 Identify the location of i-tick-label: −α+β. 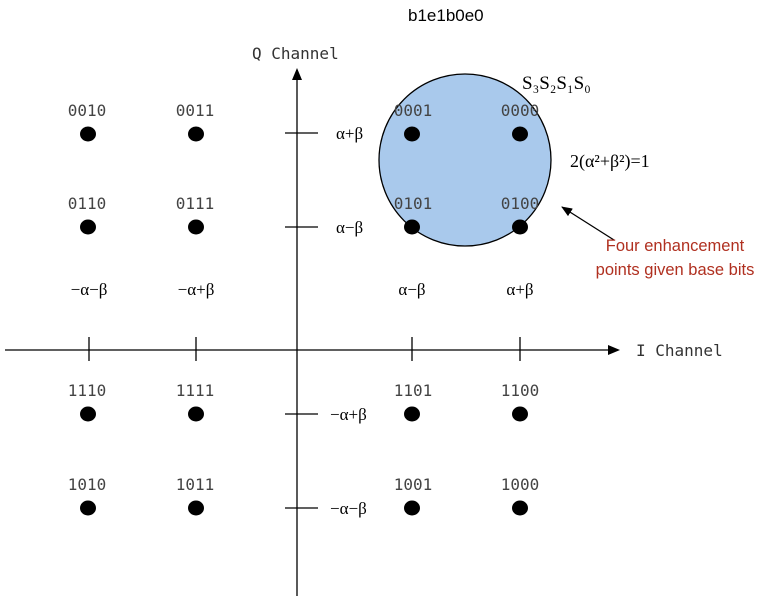
(196, 289).